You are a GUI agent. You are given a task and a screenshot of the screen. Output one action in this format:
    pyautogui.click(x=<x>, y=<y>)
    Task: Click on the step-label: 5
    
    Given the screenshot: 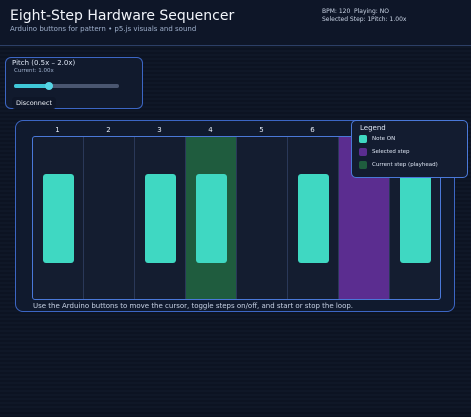 What is the action you would take?
    pyautogui.click(x=261, y=130)
    